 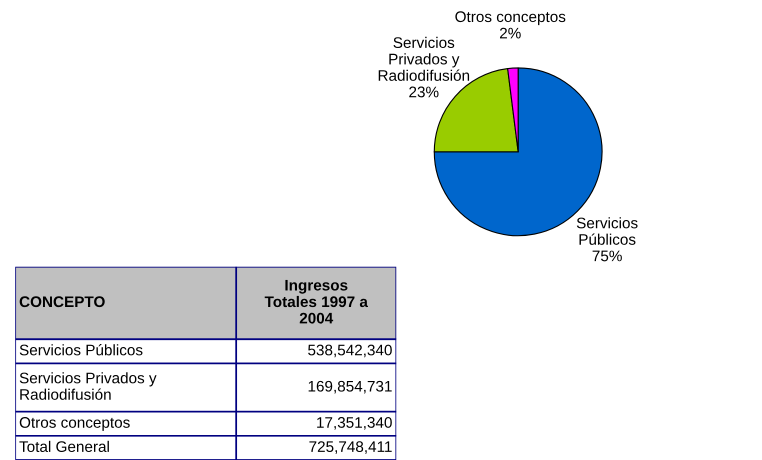 I want to click on text: 725,748,411, so click(x=350, y=447).